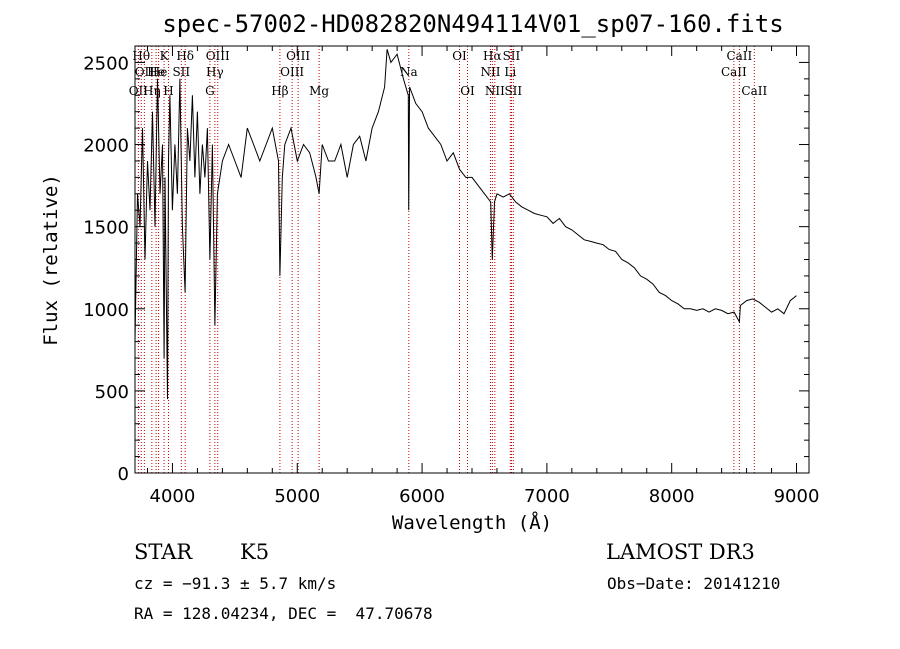  Describe the element at coordinates (319, 91) in the screenshot. I see `marker-label: Mg` at that location.